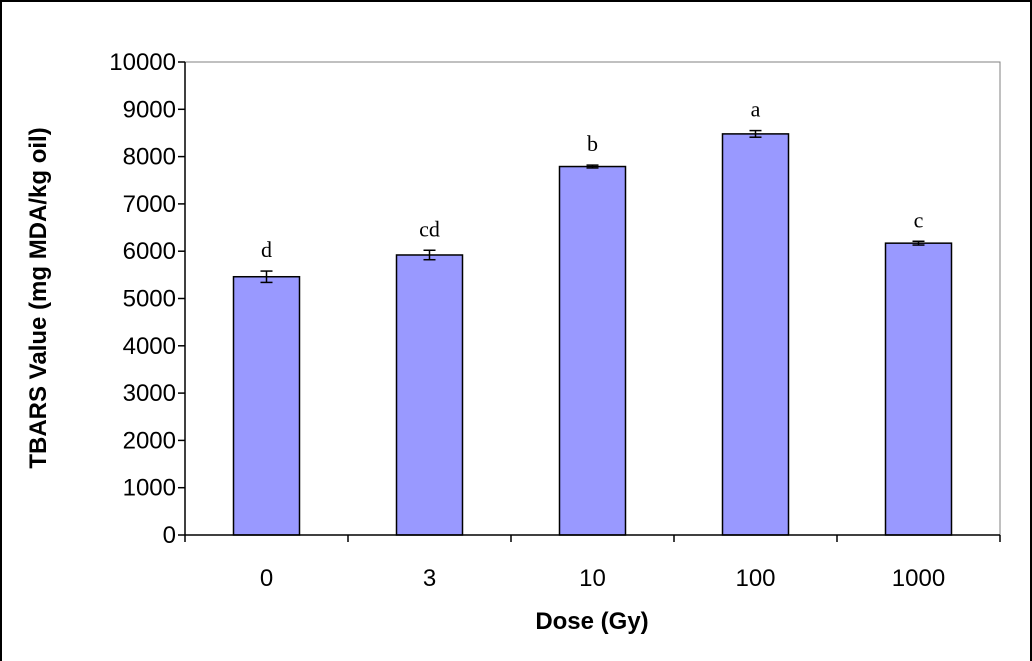  What do you see at coordinates (149, 299) in the screenshot?
I see `y-tick-label-5000: 5000` at bounding box center [149, 299].